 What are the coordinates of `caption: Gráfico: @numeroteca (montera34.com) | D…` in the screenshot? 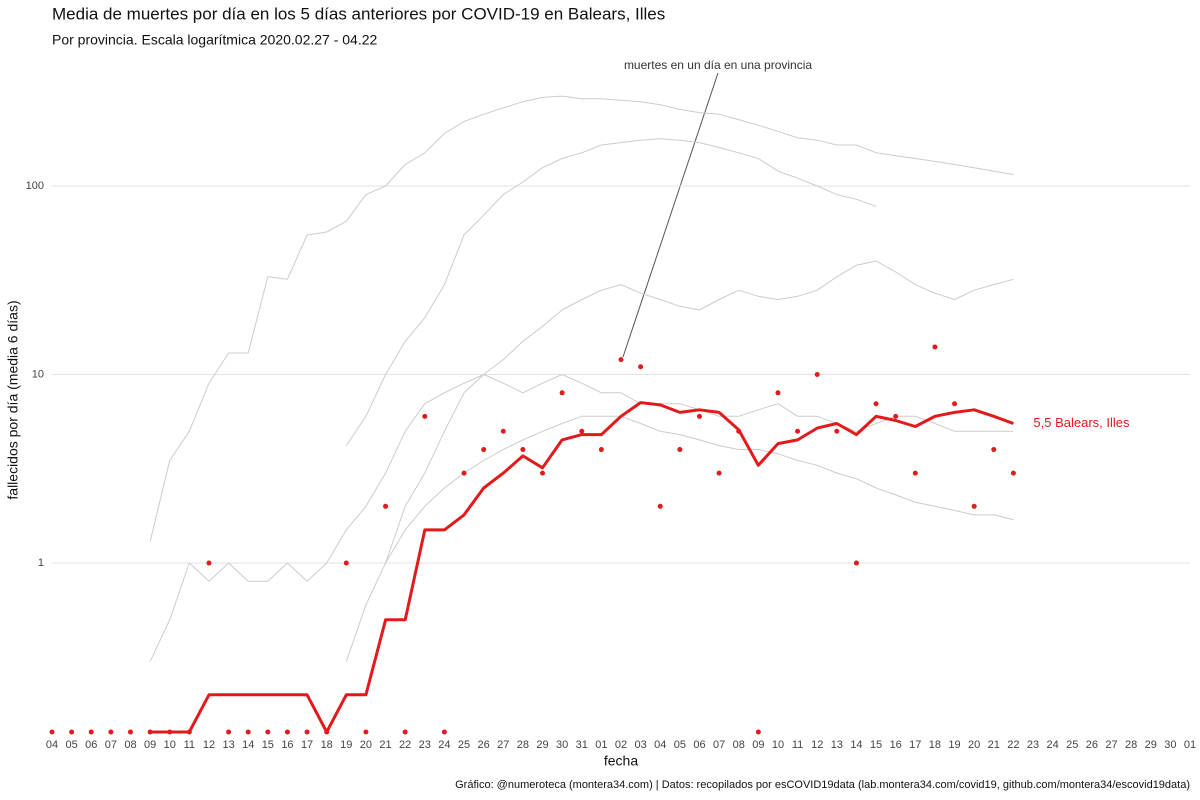 It's located at (822, 785).